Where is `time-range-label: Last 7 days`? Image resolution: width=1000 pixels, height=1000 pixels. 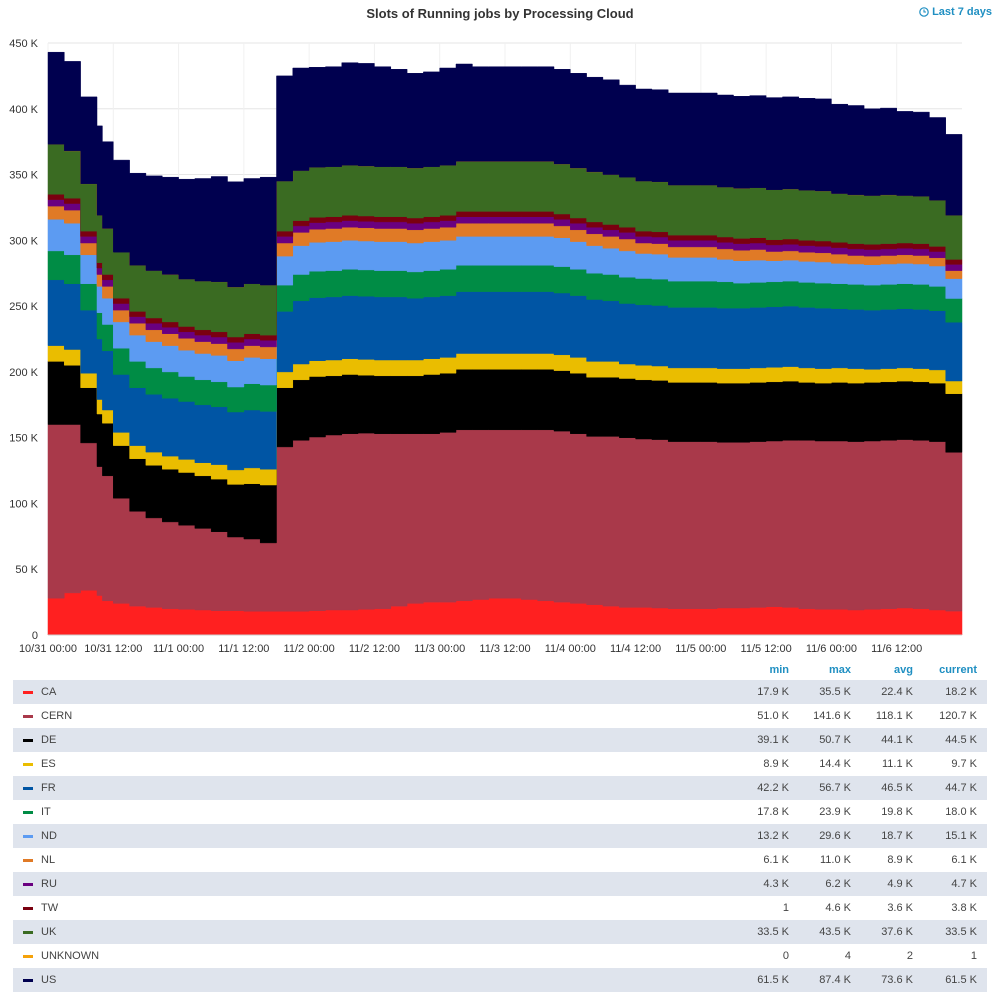 time-range-label: Last 7 days is located at coordinates (962, 12).